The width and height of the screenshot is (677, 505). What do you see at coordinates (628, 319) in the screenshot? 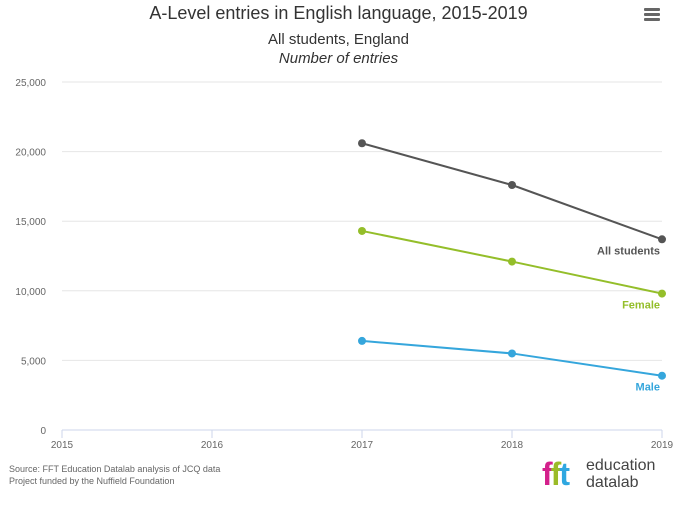
I see `series-labels: All students Female Male` at bounding box center [628, 319].